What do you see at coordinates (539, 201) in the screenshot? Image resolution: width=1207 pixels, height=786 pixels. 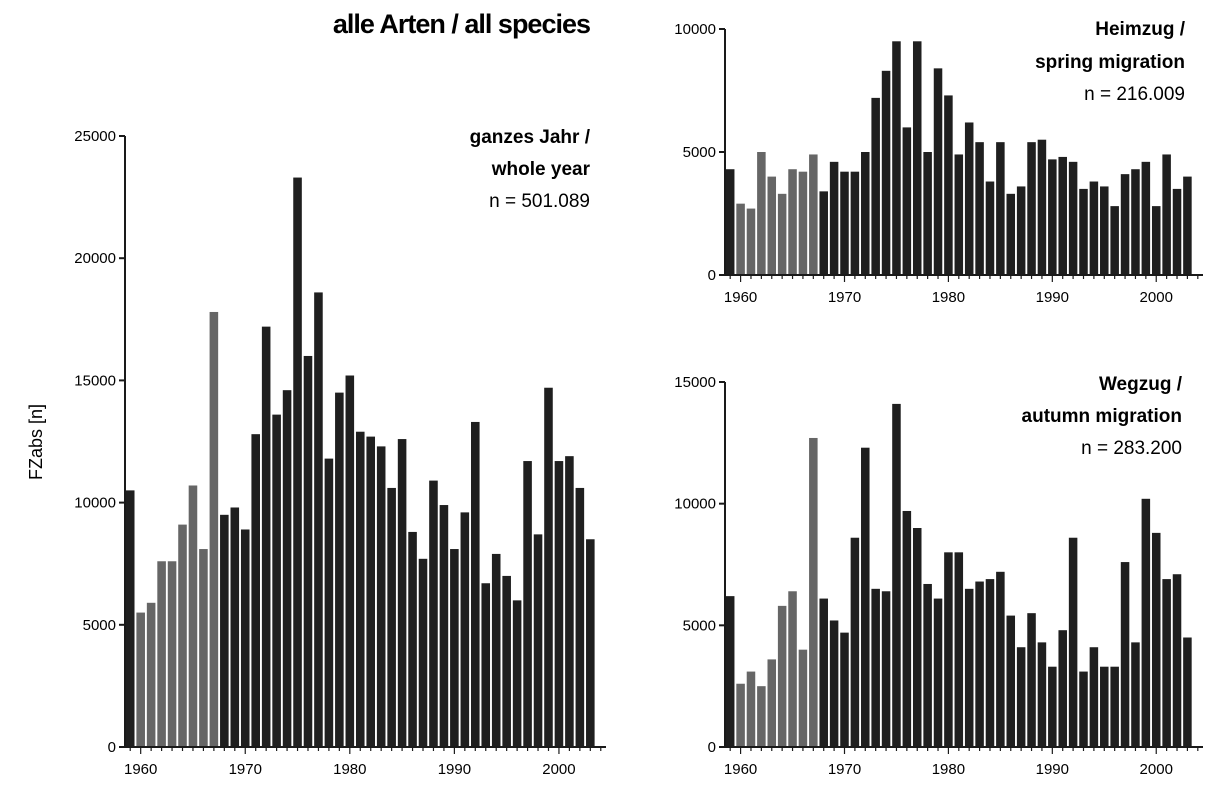 I see `panel-n-label: n = 501.089` at bounding box center [539, 201].